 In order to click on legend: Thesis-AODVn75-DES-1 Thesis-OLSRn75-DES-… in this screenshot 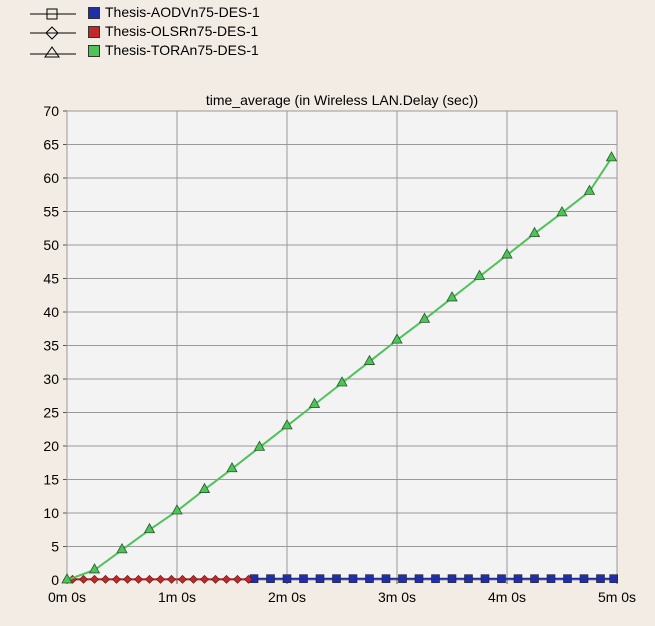, I will do `click(182, 32)`.